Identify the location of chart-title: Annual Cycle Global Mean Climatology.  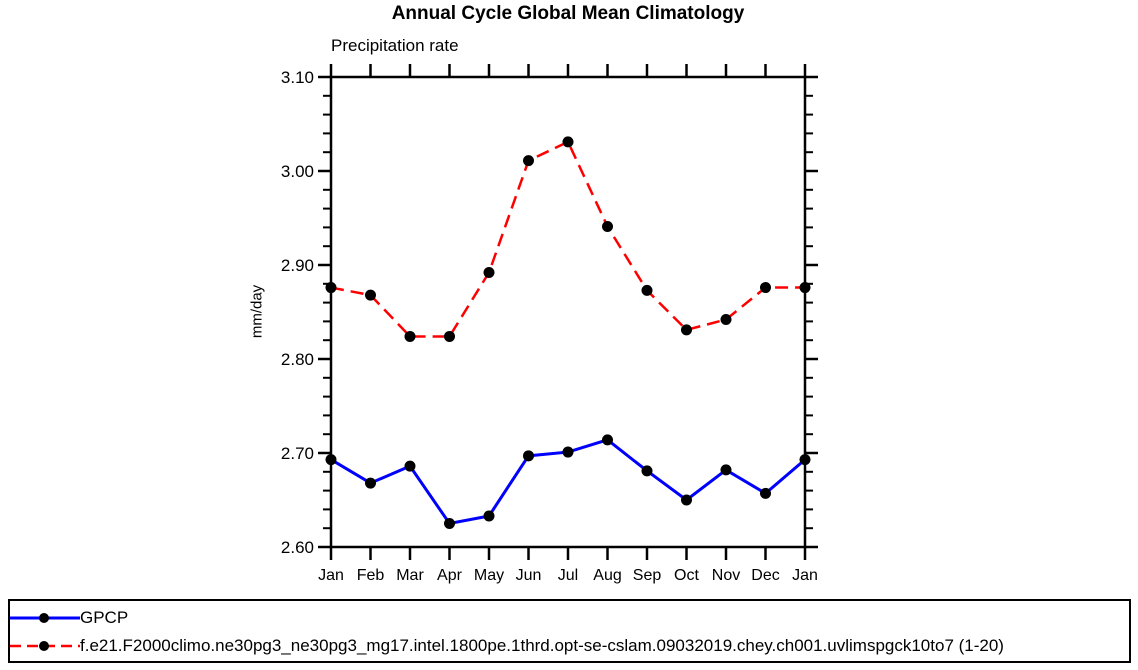
(568, 13).